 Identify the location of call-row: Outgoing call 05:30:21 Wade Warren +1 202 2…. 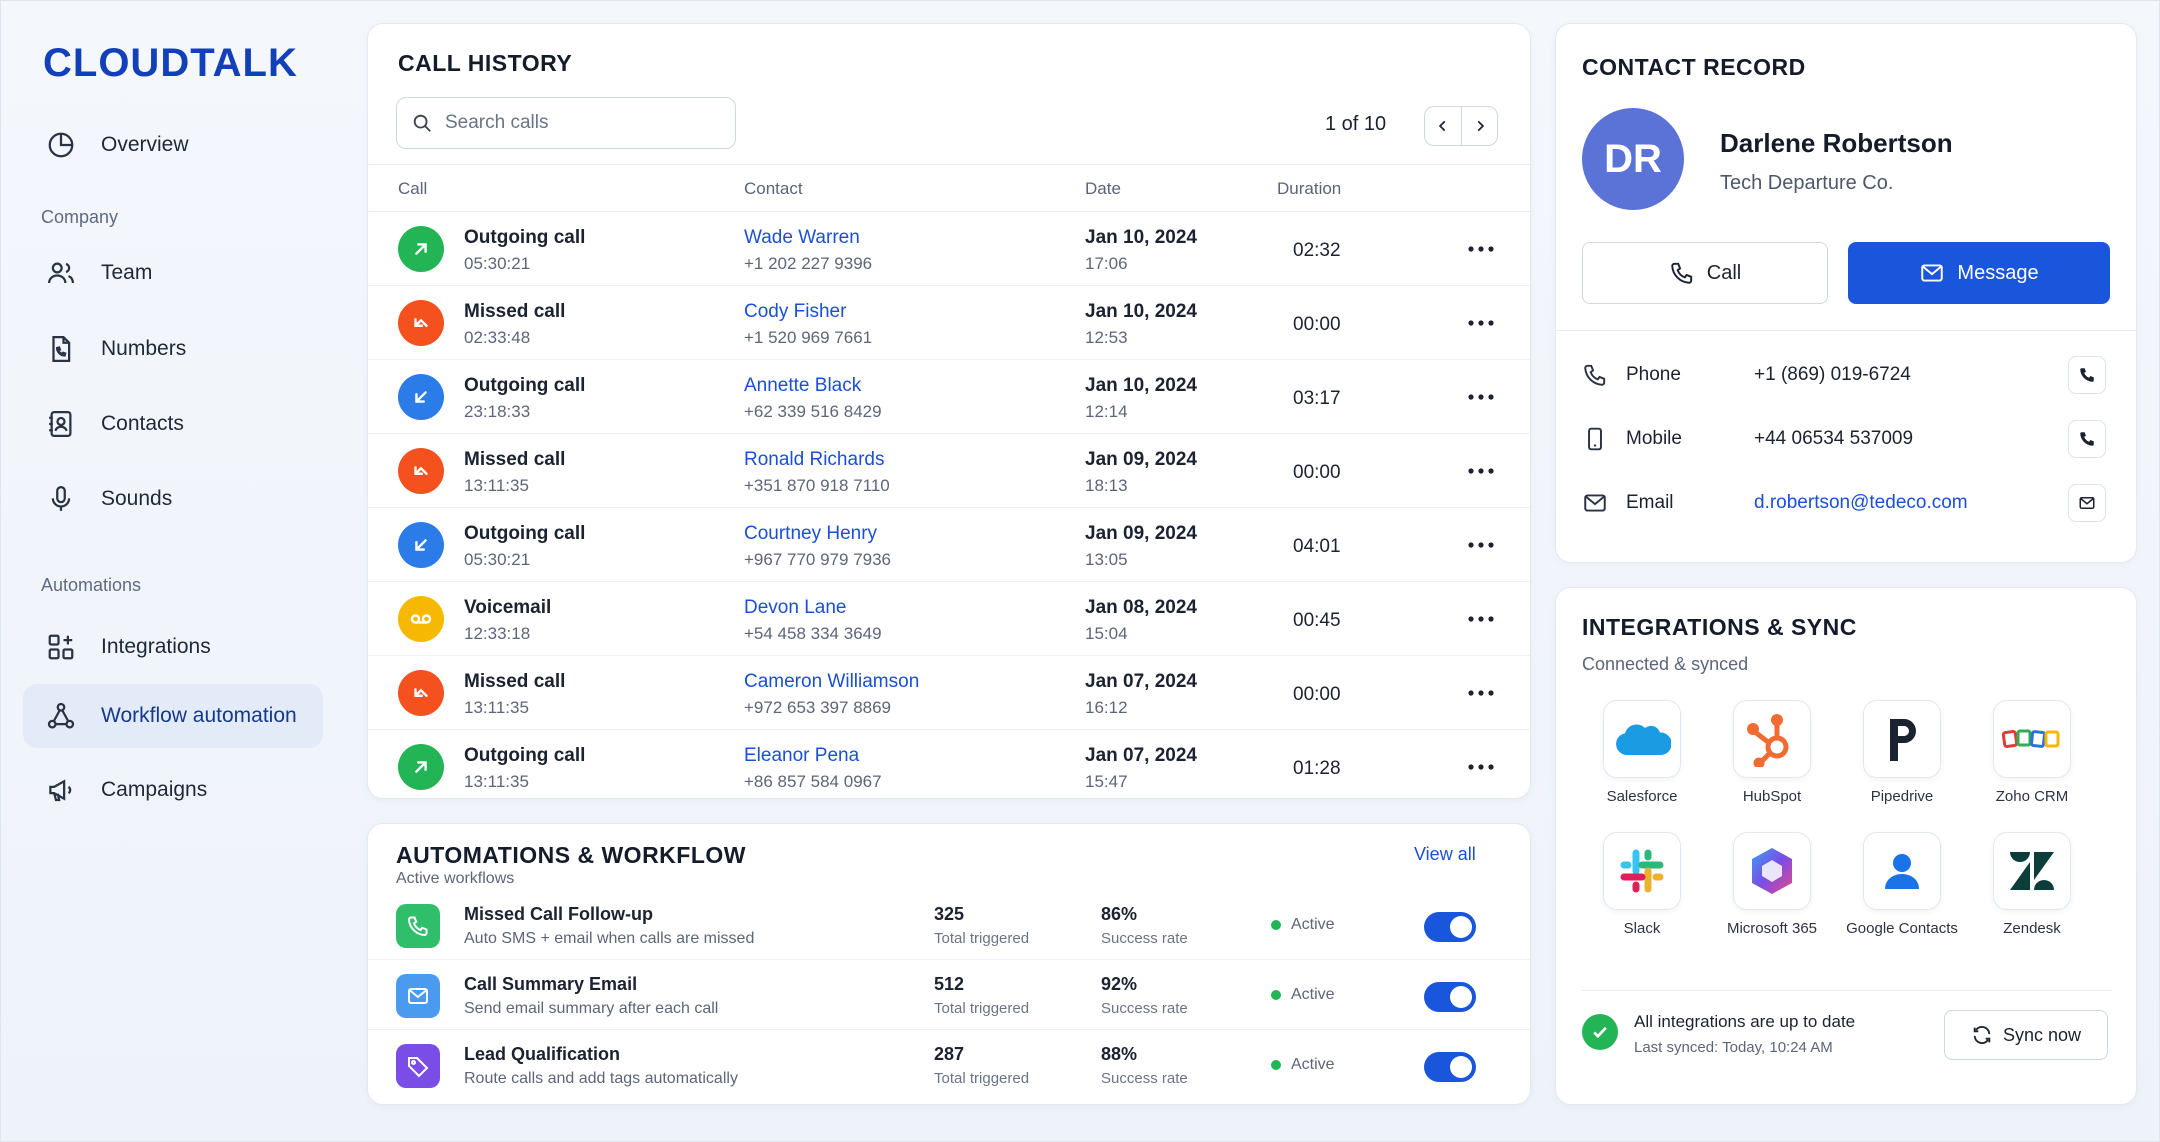
(949, 249).